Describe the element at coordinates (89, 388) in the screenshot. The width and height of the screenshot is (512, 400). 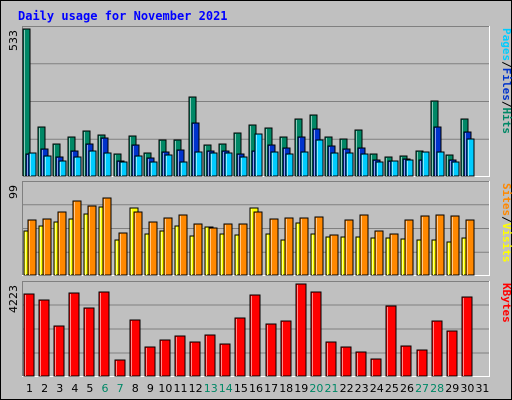
I see `x-tick-label: 5` at that location.